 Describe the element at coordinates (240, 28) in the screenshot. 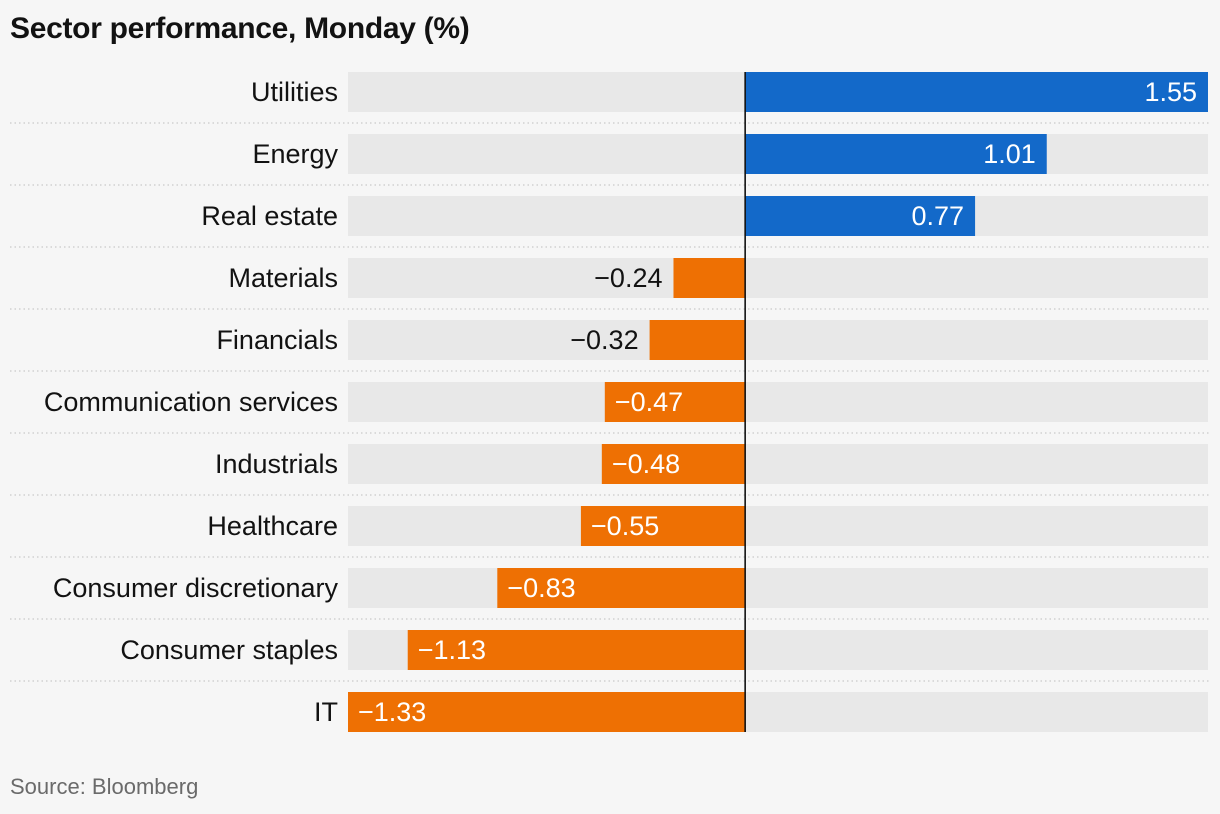

I see `chart-title: Sector performance, Monday (%)` at that location.